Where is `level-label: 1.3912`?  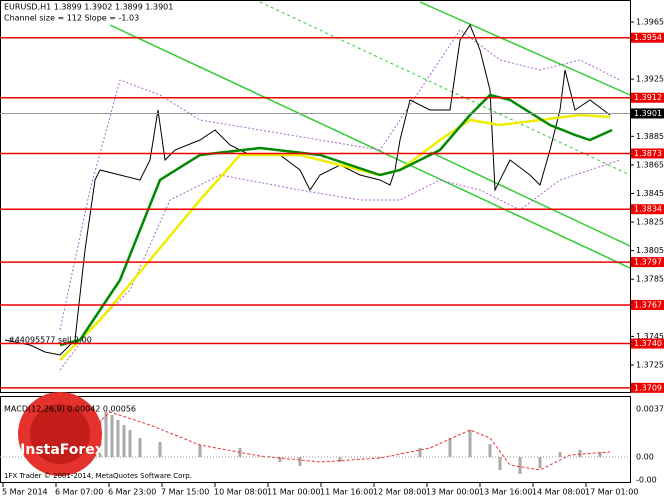 level-label: 1.3912 is located at coordinates (648, 97).